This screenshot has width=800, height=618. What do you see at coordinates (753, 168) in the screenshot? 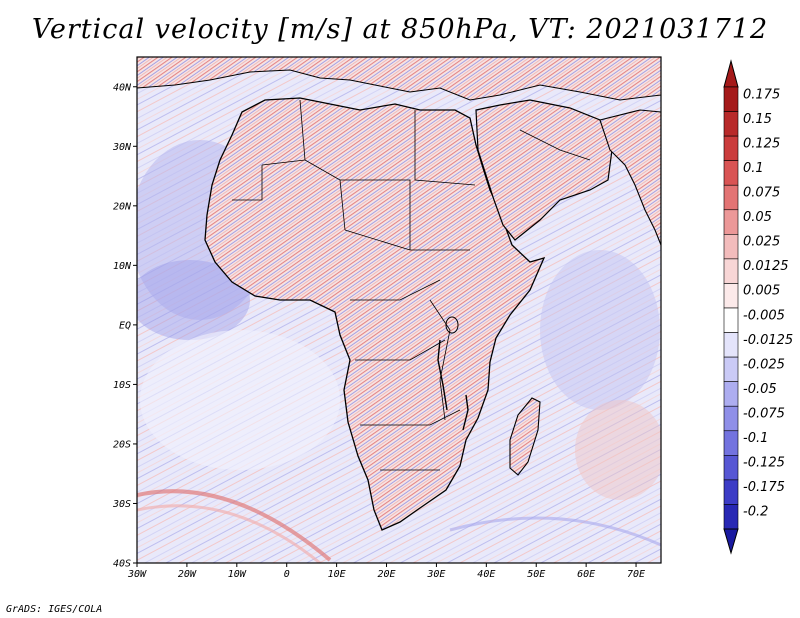
I see `colorbar-label: 0.1` at bounding box center [753, 168].